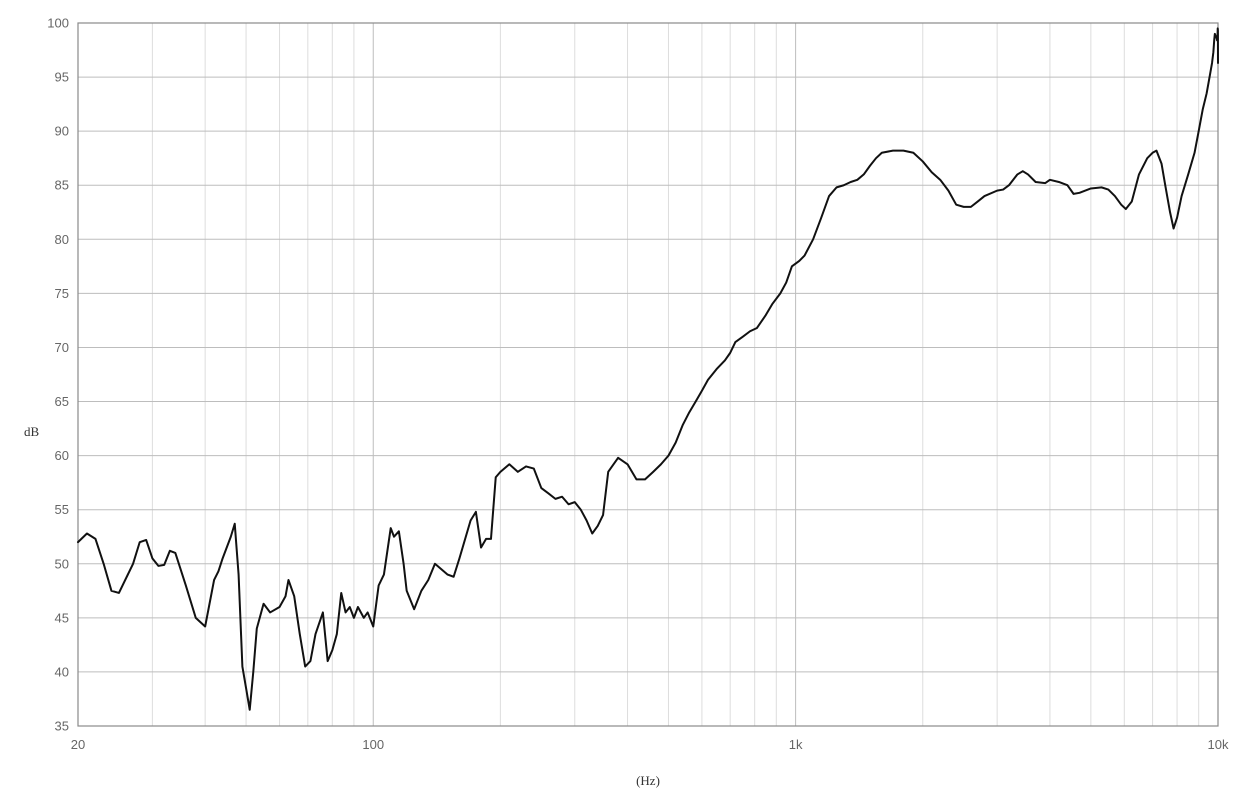 Image resolution: width=1253 pixels, height=794 pixels. Describe the element at coordinates (32, 431) in the screenshot. I see `y-axis-label: dB` at that location.